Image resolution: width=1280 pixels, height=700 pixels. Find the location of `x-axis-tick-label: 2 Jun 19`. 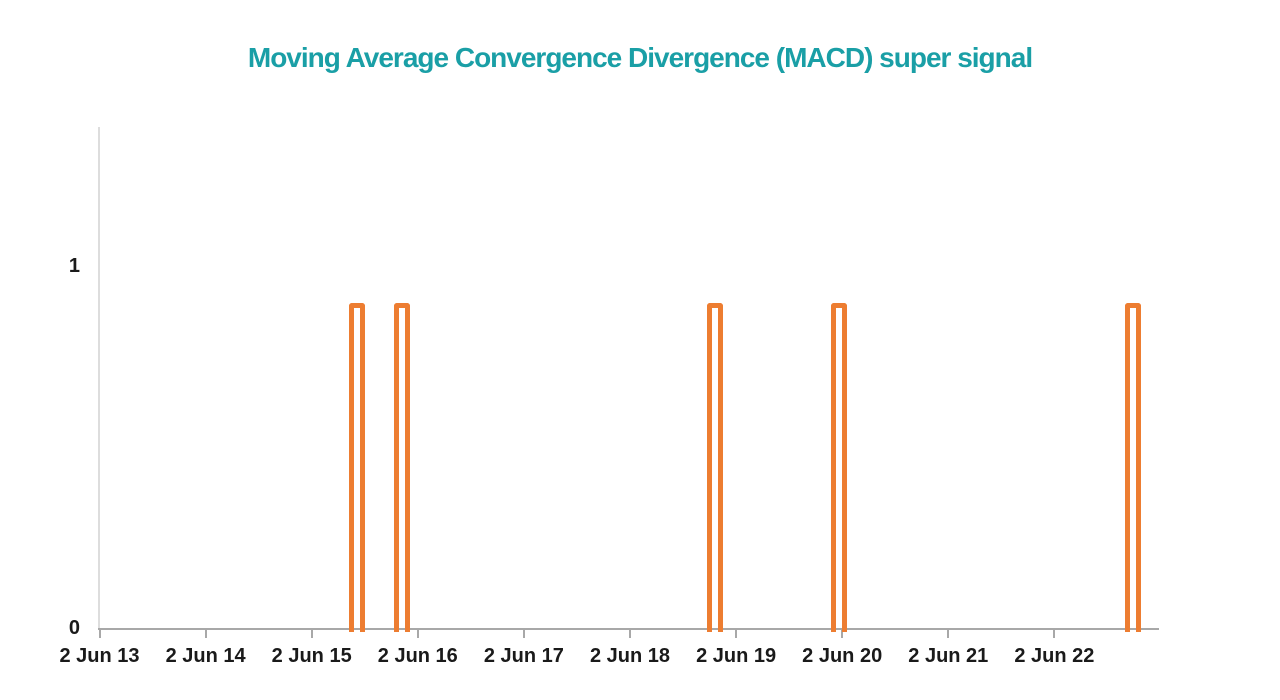

x-axis-tick-label: 2 Jun 19 is located at coordinates (736, 656).